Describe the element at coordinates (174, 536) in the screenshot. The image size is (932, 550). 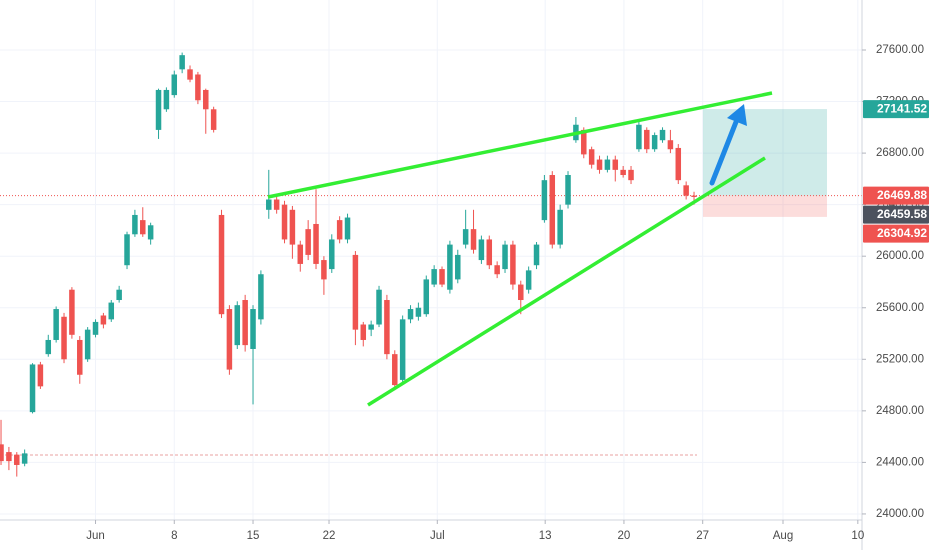
I see `x-tick-label: 8` at that location.